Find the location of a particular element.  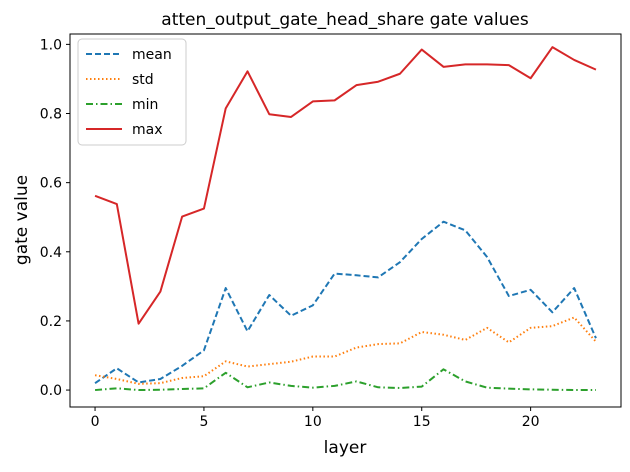

legend-label-mean: mean is located at coordinates (152, 55).